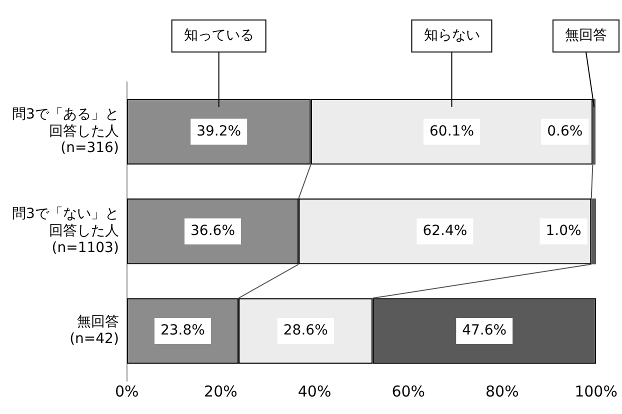  I want to click on y-tick-label: 問3で「ない」と回答した人 (n=1103), so click(65, 231).